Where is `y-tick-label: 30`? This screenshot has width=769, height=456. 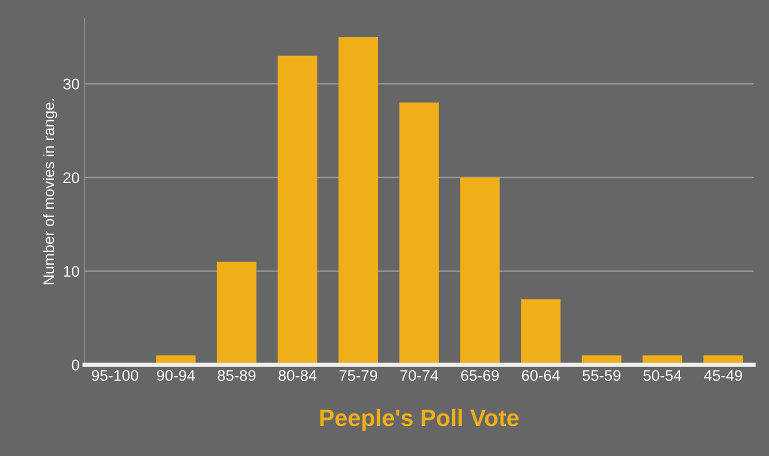
y-tick-label: 30 is located at coordinates (71, 84).